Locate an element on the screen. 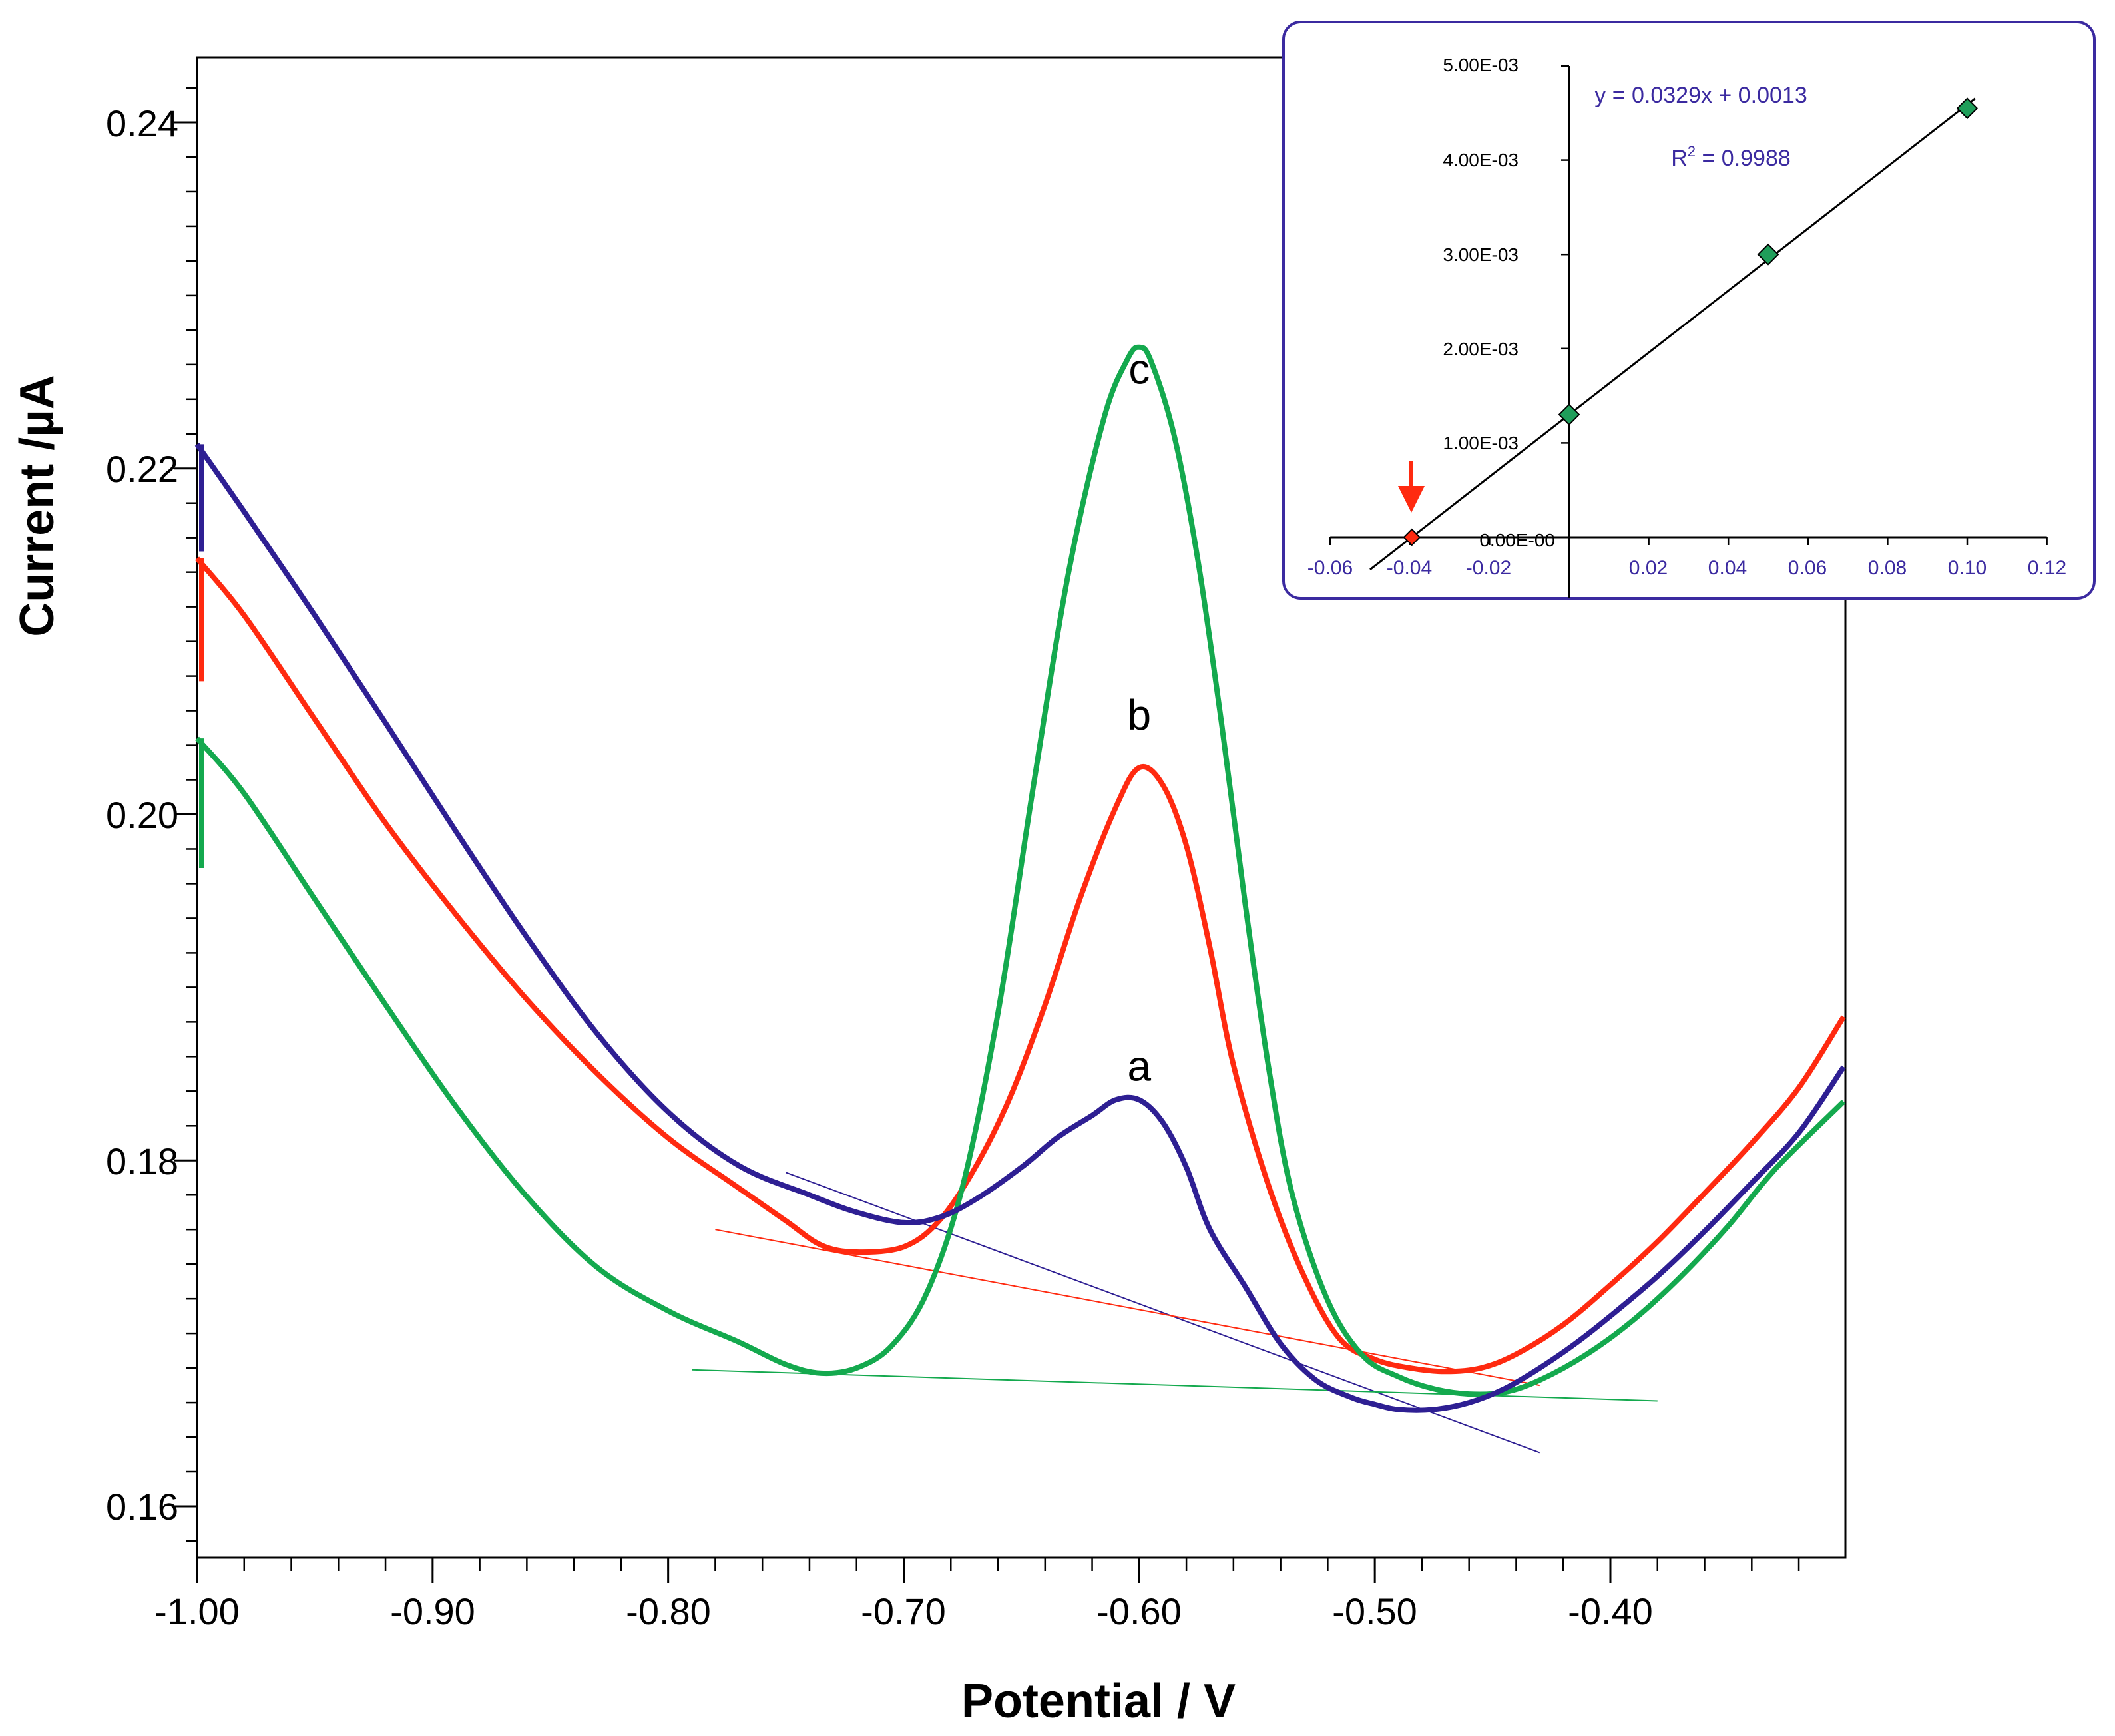  inset-x-tick-label: -0.02 is located at coordinates (1488, 568).